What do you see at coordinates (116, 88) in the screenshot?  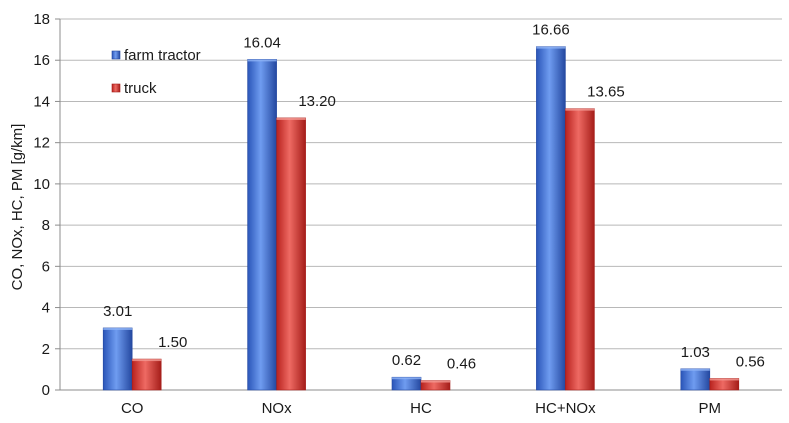 I see `legend-swatch-truck` at bounding box center [116, 88].